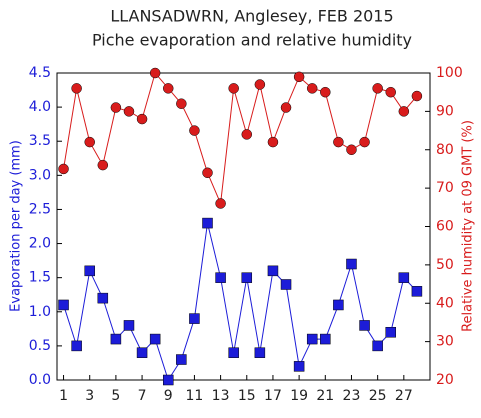 This screenshot has width=481, height=418. Describe the element at coordinates (445, 265) in the screenshot. I see `y2-tick-label: 50` at that location.